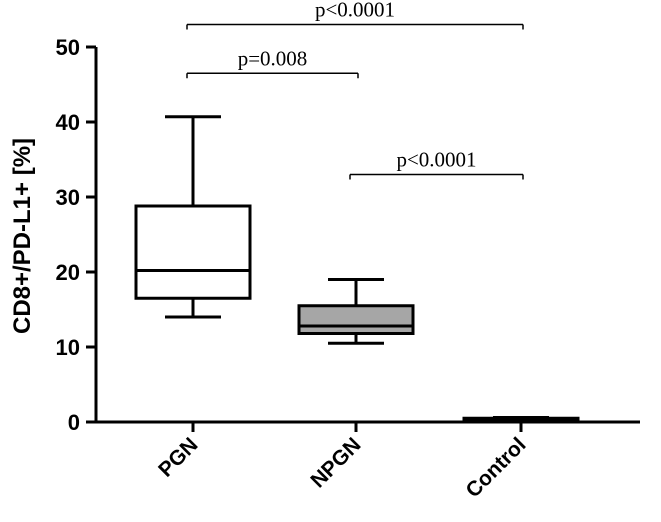  I want to click on x-tick-label: PGN, so click(178, 457).